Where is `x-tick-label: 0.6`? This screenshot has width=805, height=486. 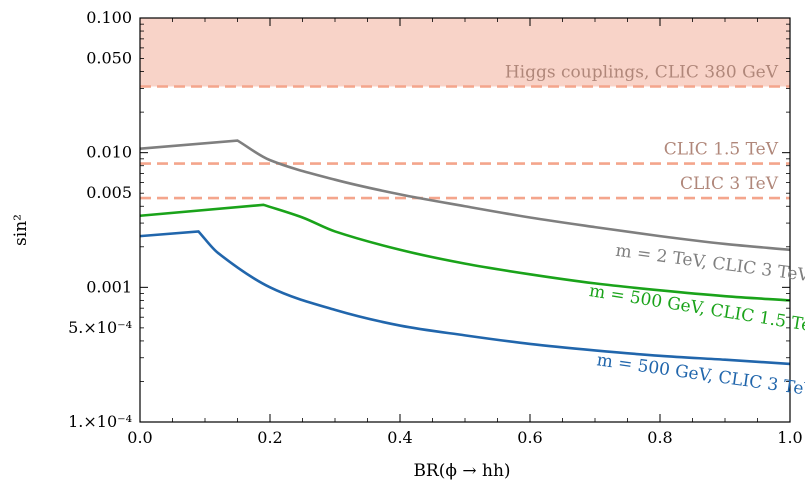 x-tick-label: 0.6 is located at coordinates (529, 437).